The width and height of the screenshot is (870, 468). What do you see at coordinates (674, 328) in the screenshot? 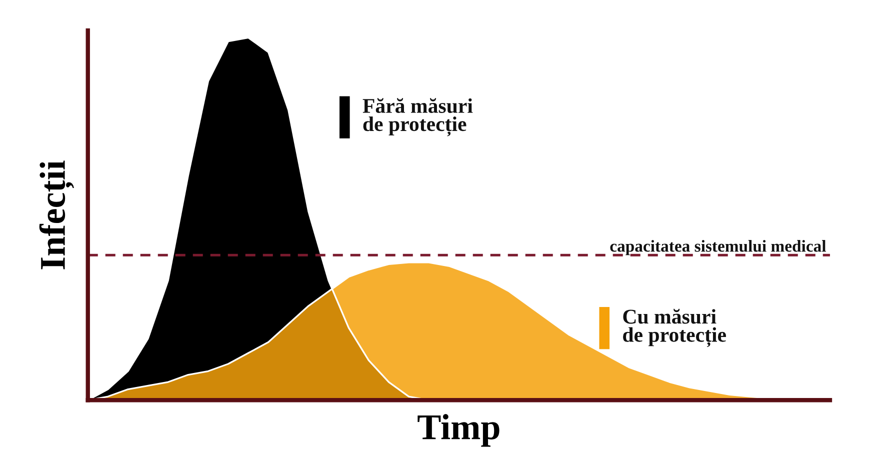
I see `legend-label: Cu măsuri de protecție` at bounding box center [674, 328].